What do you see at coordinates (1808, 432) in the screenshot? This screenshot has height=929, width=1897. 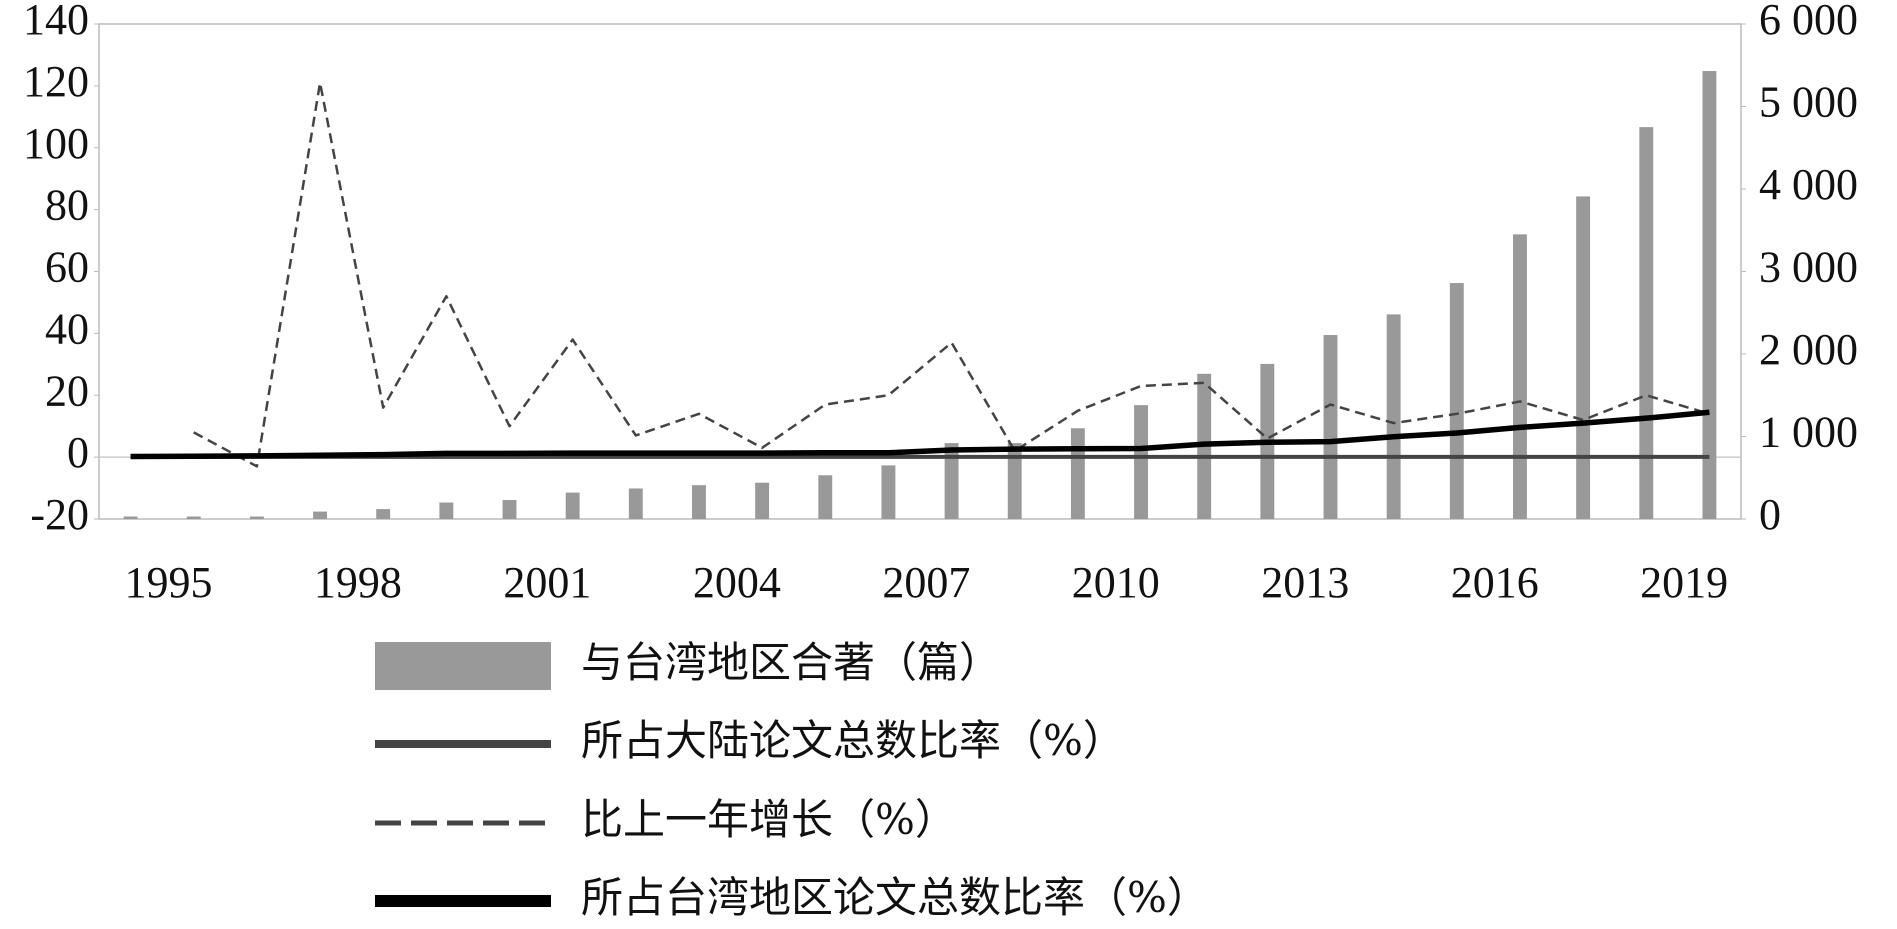 I see `y2-tick-label: 1 000` at bounding box center [1808, 432].